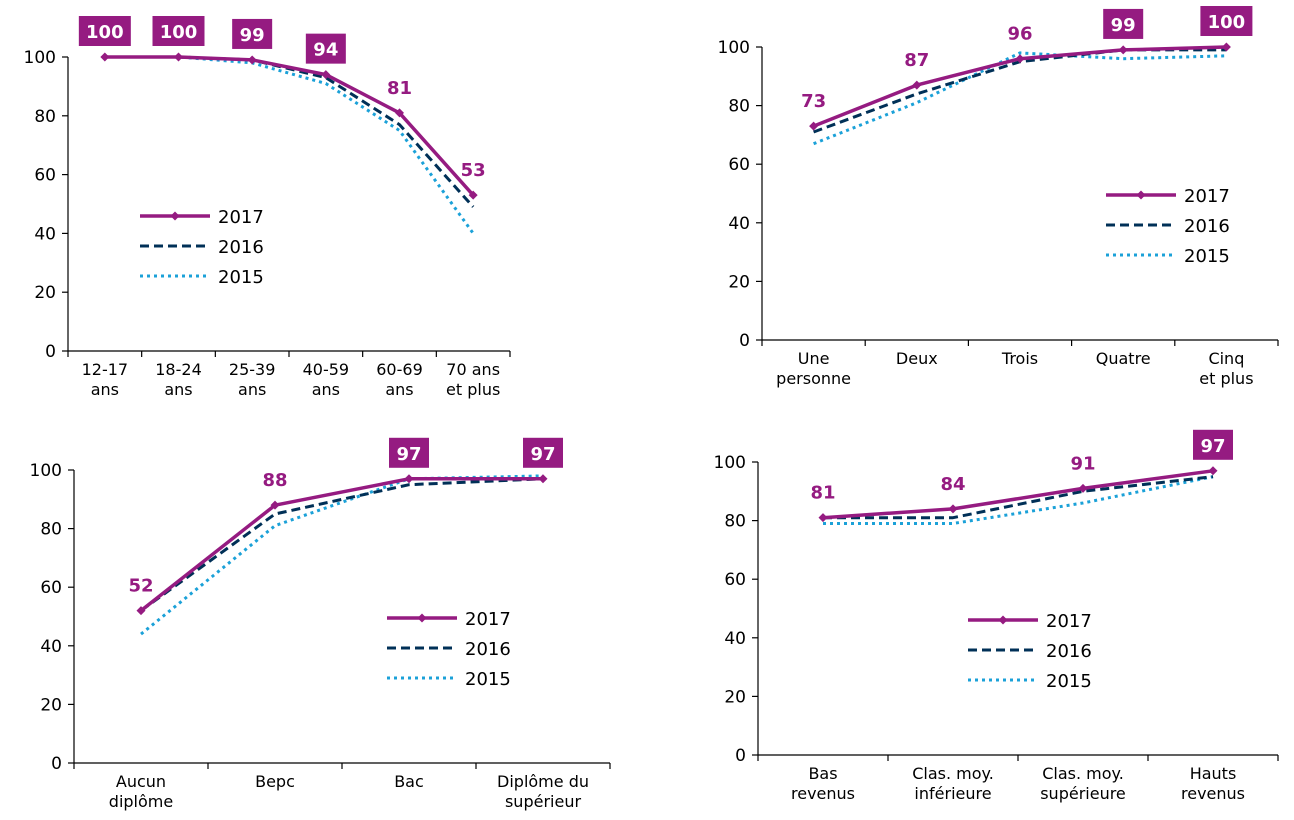 Image resolution: width=1294 pixels, height=820 pixels. Describe the element at coordinates (141, 791) in the screenshot. I see `x-tick-label: Aucun diplôme` at that location.